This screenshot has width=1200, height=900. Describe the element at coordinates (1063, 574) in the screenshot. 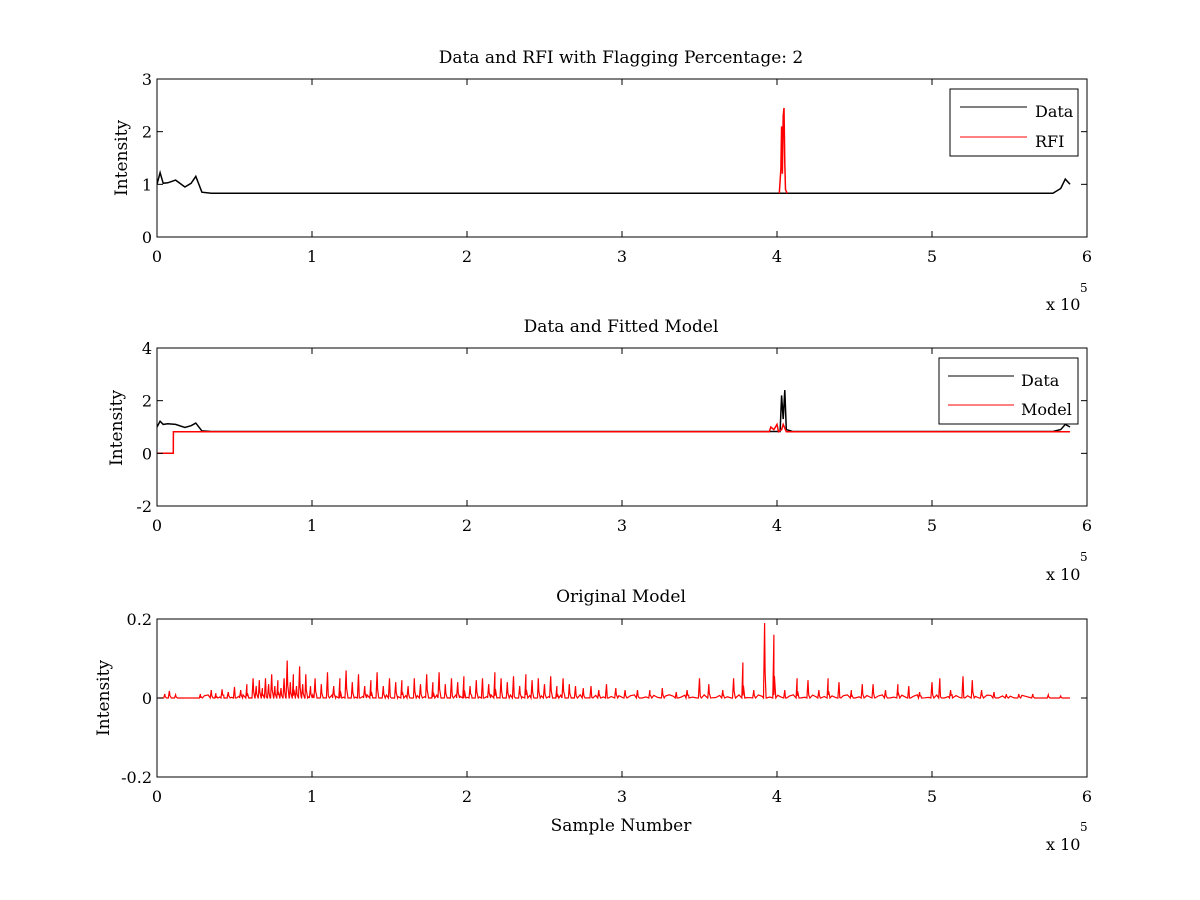

I see `panel-2-x-exponent: x 10` at that location.